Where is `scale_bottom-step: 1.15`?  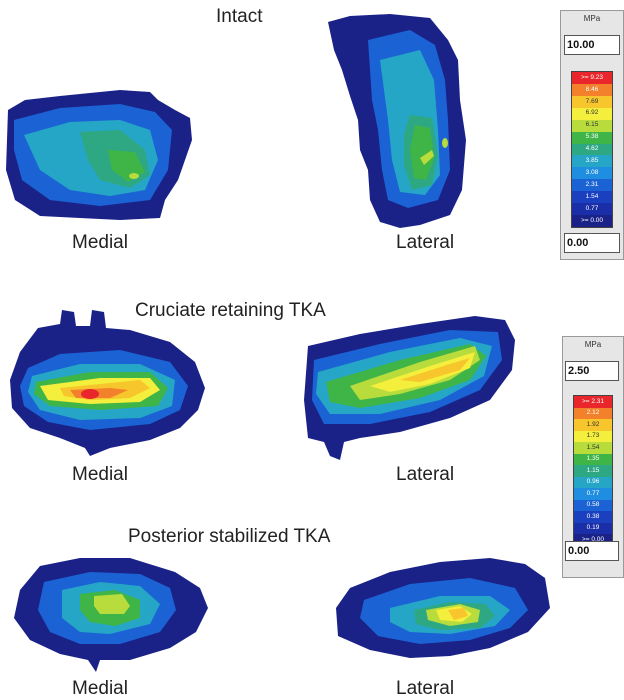
scale_bottom-step: 1.15 is located at coordinates (593, 471).